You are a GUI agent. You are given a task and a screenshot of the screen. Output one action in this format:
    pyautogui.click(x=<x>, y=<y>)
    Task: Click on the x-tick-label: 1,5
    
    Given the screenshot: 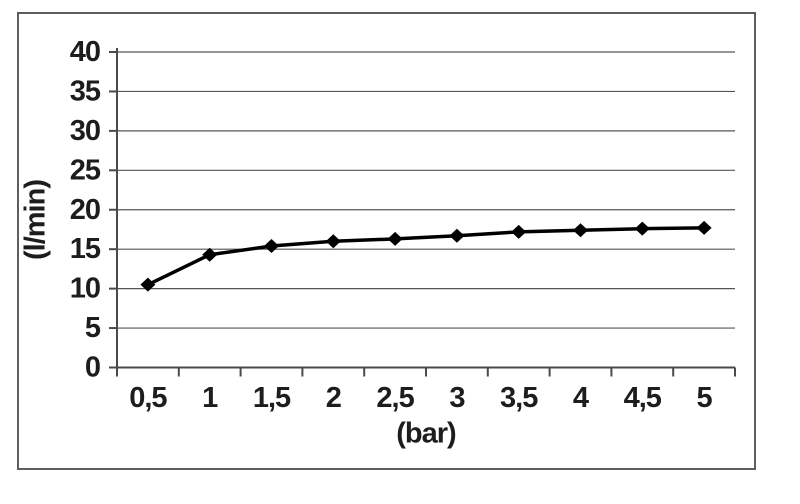 What is the action you would take?
    pyautogui.click(x=272, y=398)
    